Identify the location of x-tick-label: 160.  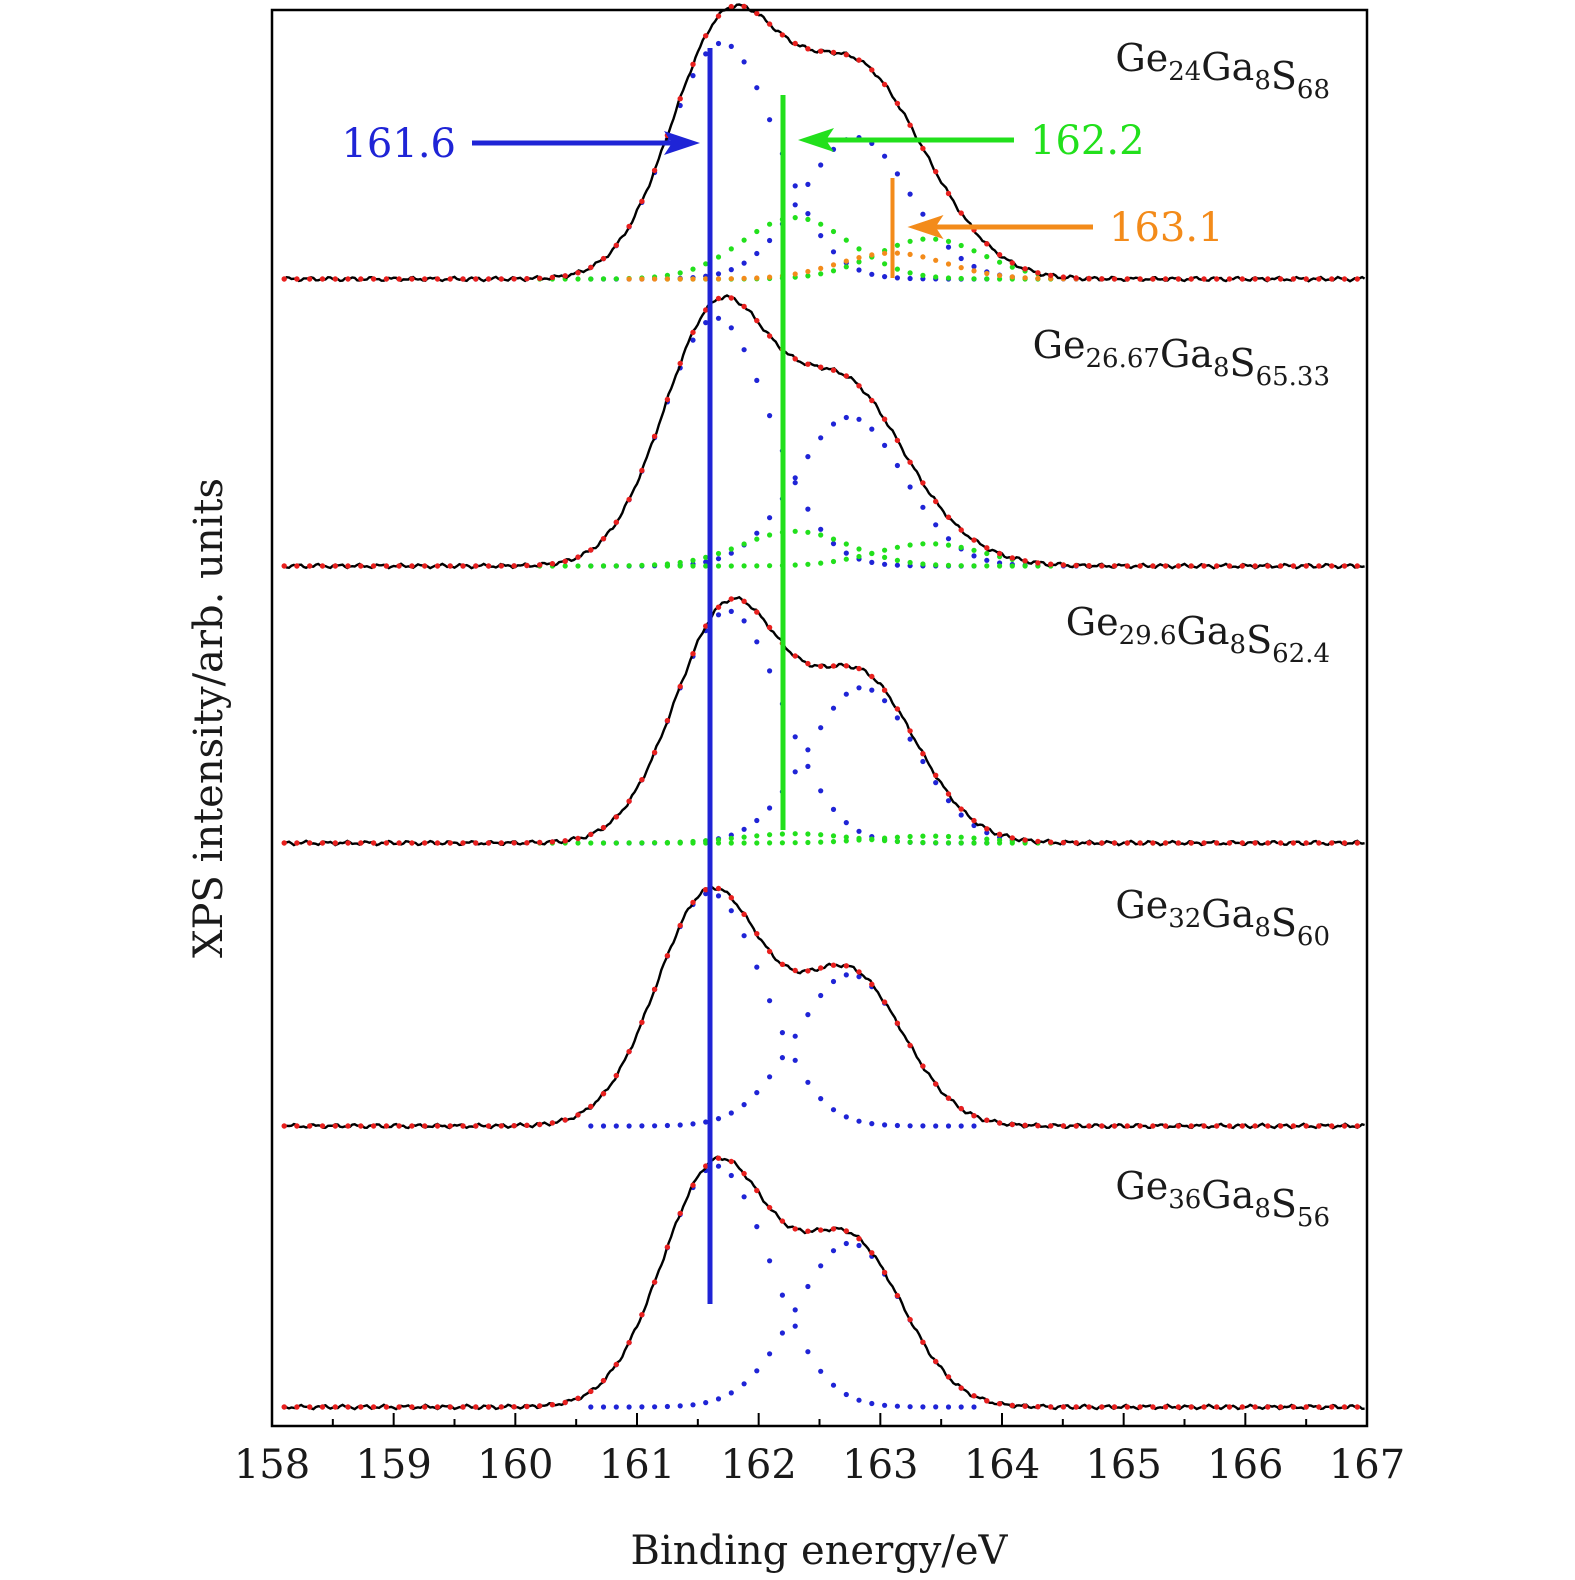
(515, 1465).